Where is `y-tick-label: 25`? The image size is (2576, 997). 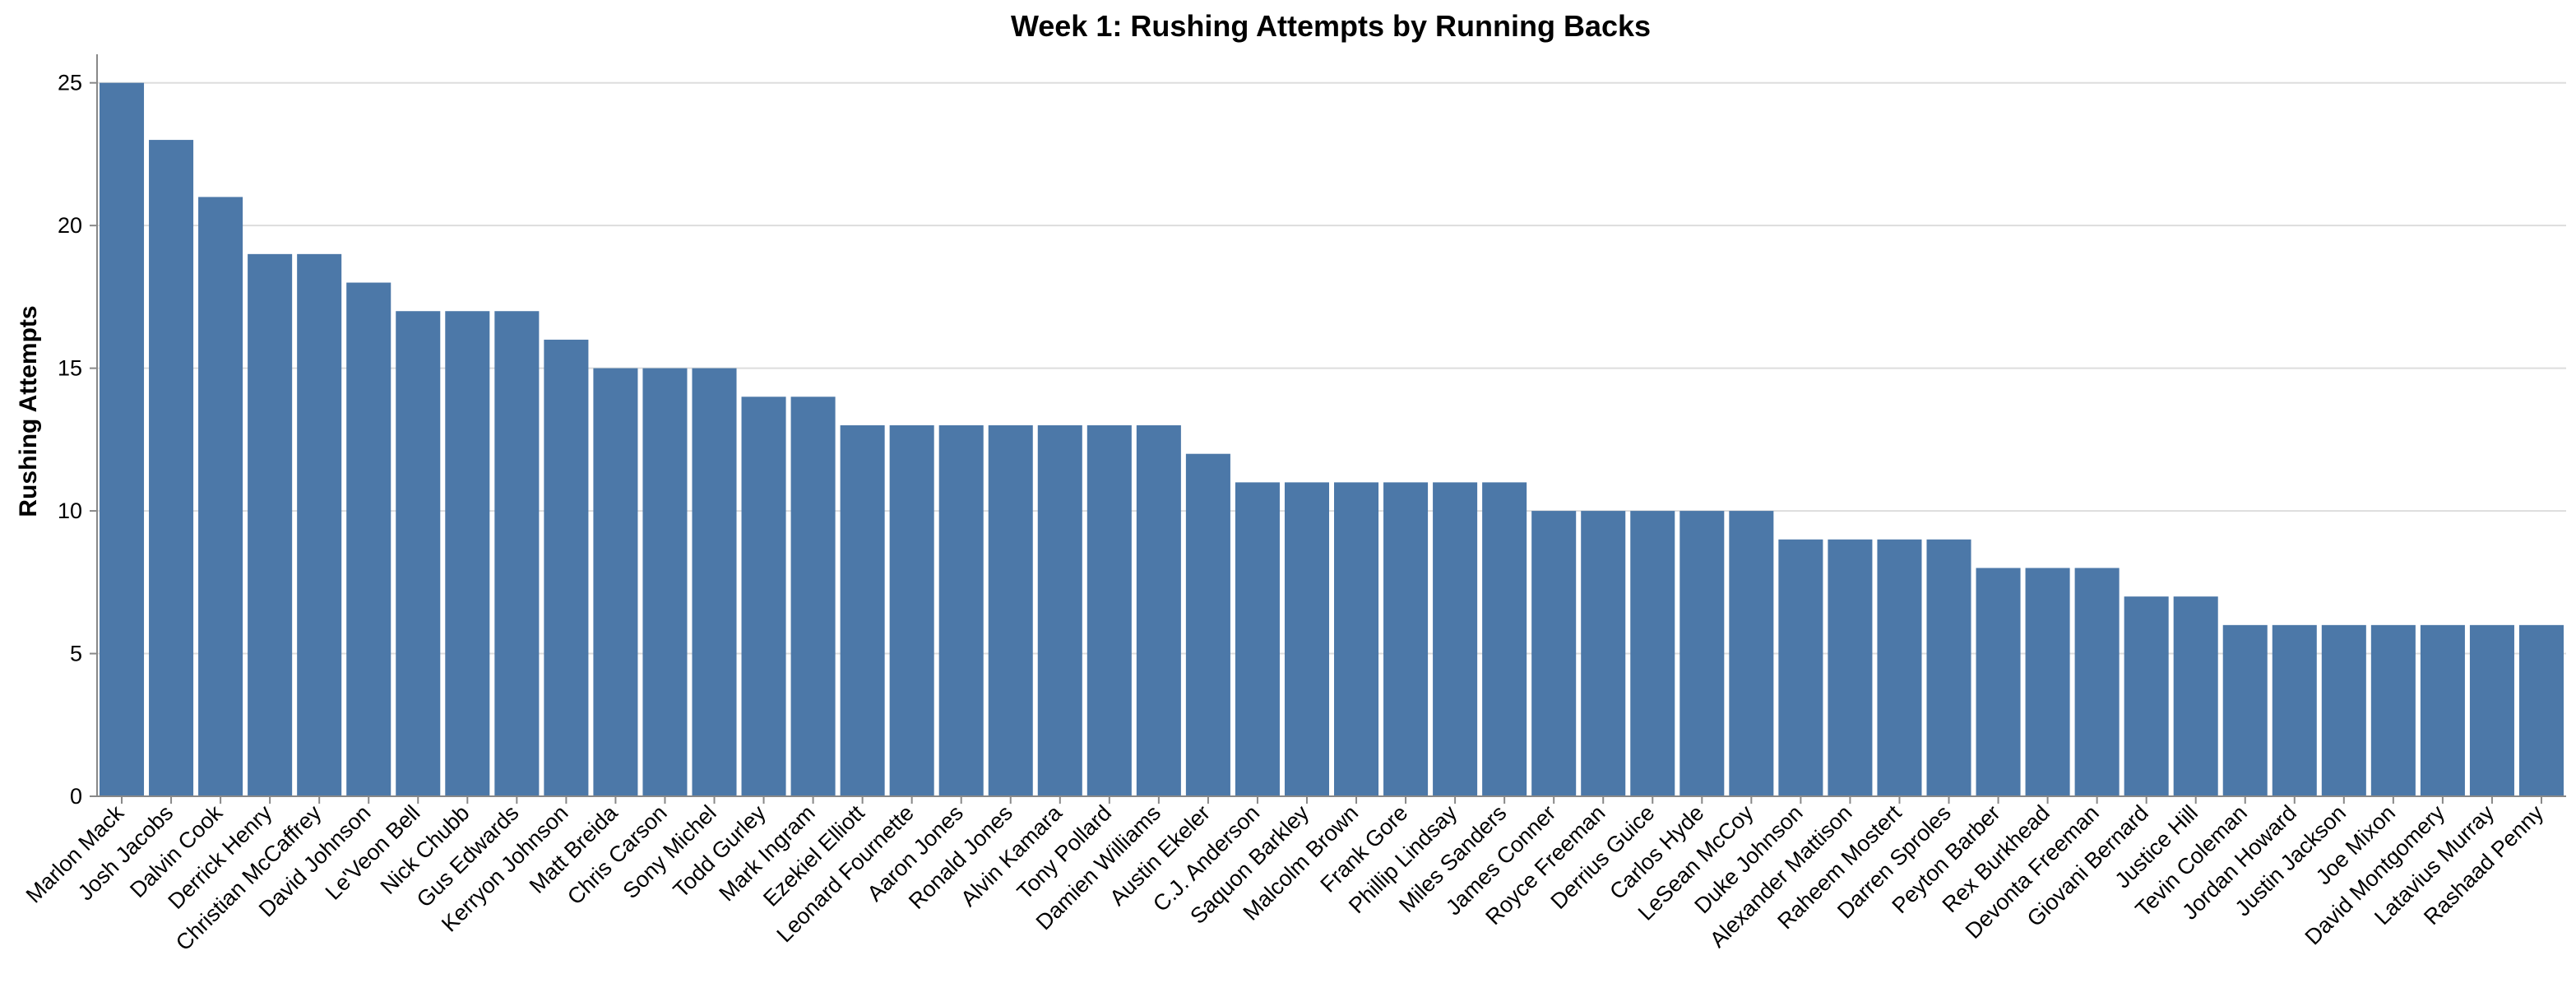
y-tick-label: 25 is located at coordinates (70, 83).